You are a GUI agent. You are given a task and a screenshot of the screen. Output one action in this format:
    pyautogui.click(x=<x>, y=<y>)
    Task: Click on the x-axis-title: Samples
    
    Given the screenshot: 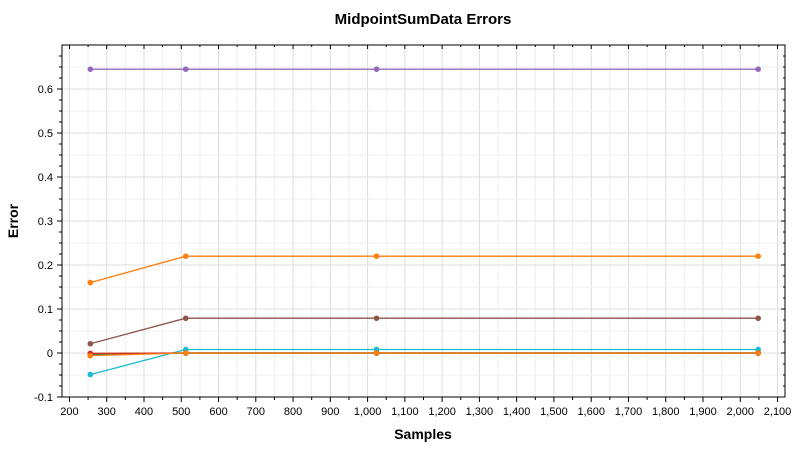 What is the action you would take?
    pyautogui.click(x=423, y=434)
    